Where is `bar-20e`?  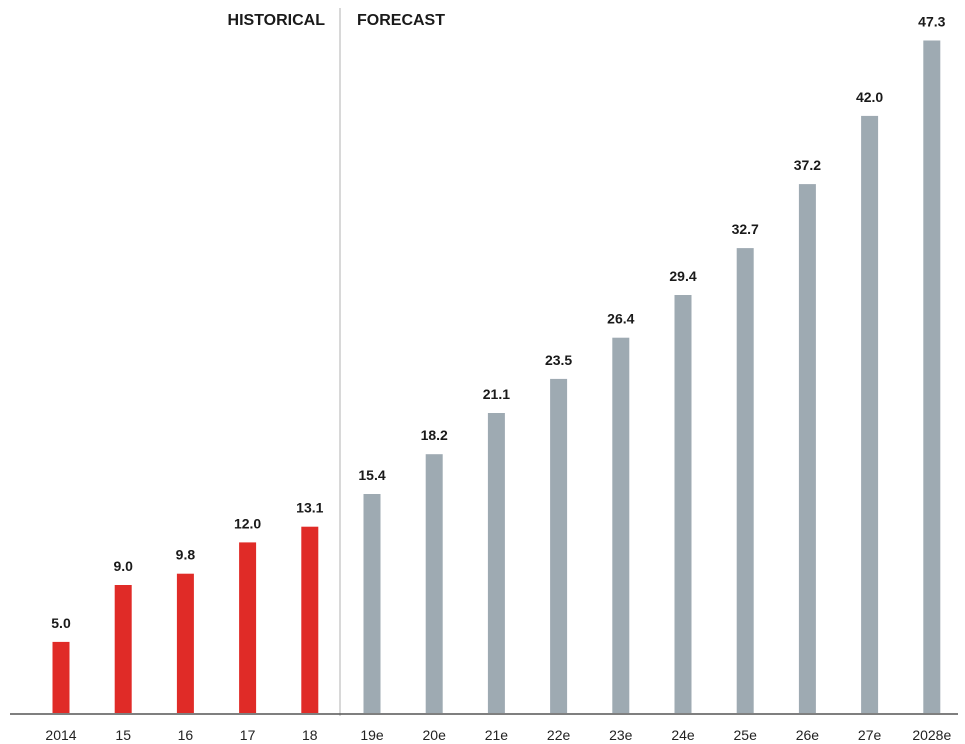
bar-20e is located at coordinates (434, 583).